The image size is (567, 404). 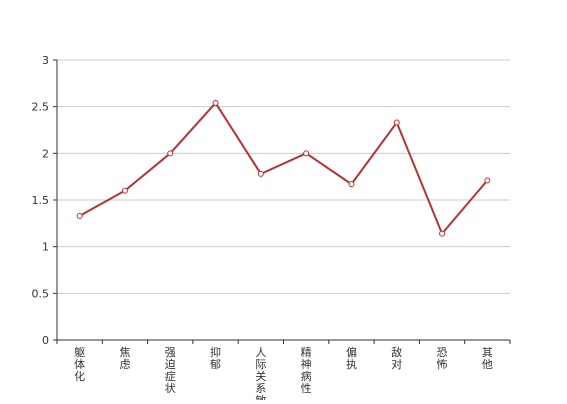 What do you see at coordinates (41, 107) in the screenshot?
I see `y-tick-label: 2.5` at bounding box center [41, 107].